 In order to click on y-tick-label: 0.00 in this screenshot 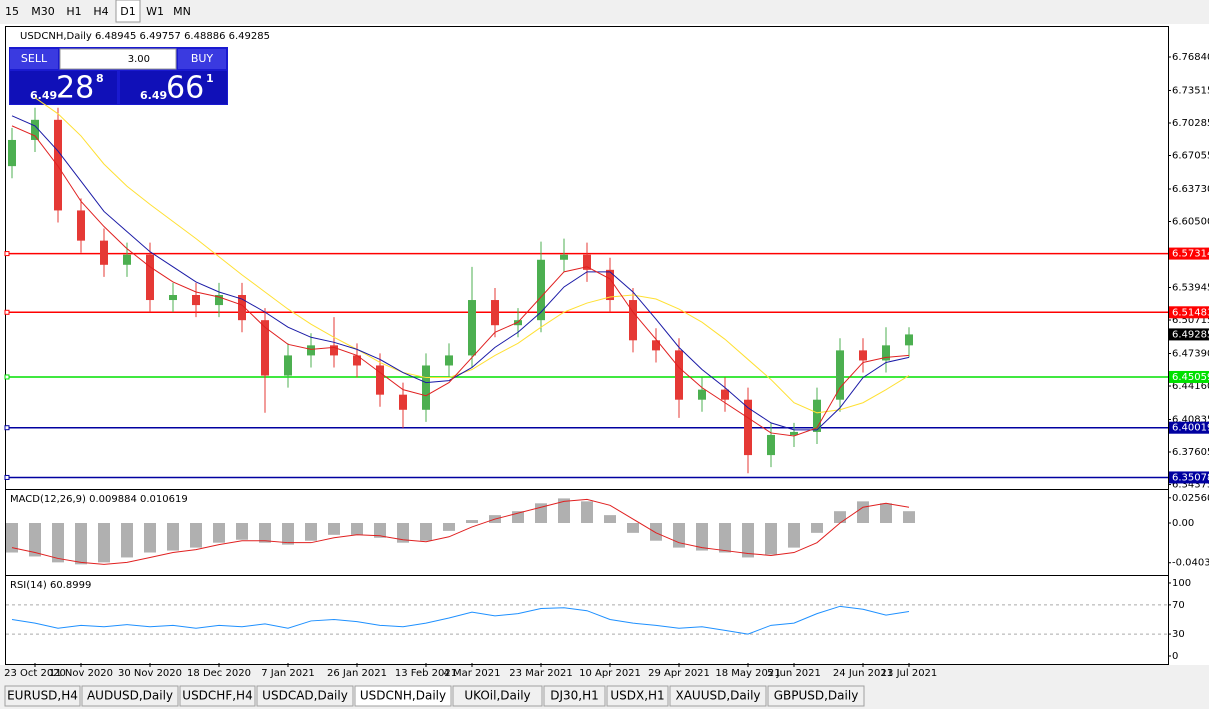, I will do `click(1183, 523)`.